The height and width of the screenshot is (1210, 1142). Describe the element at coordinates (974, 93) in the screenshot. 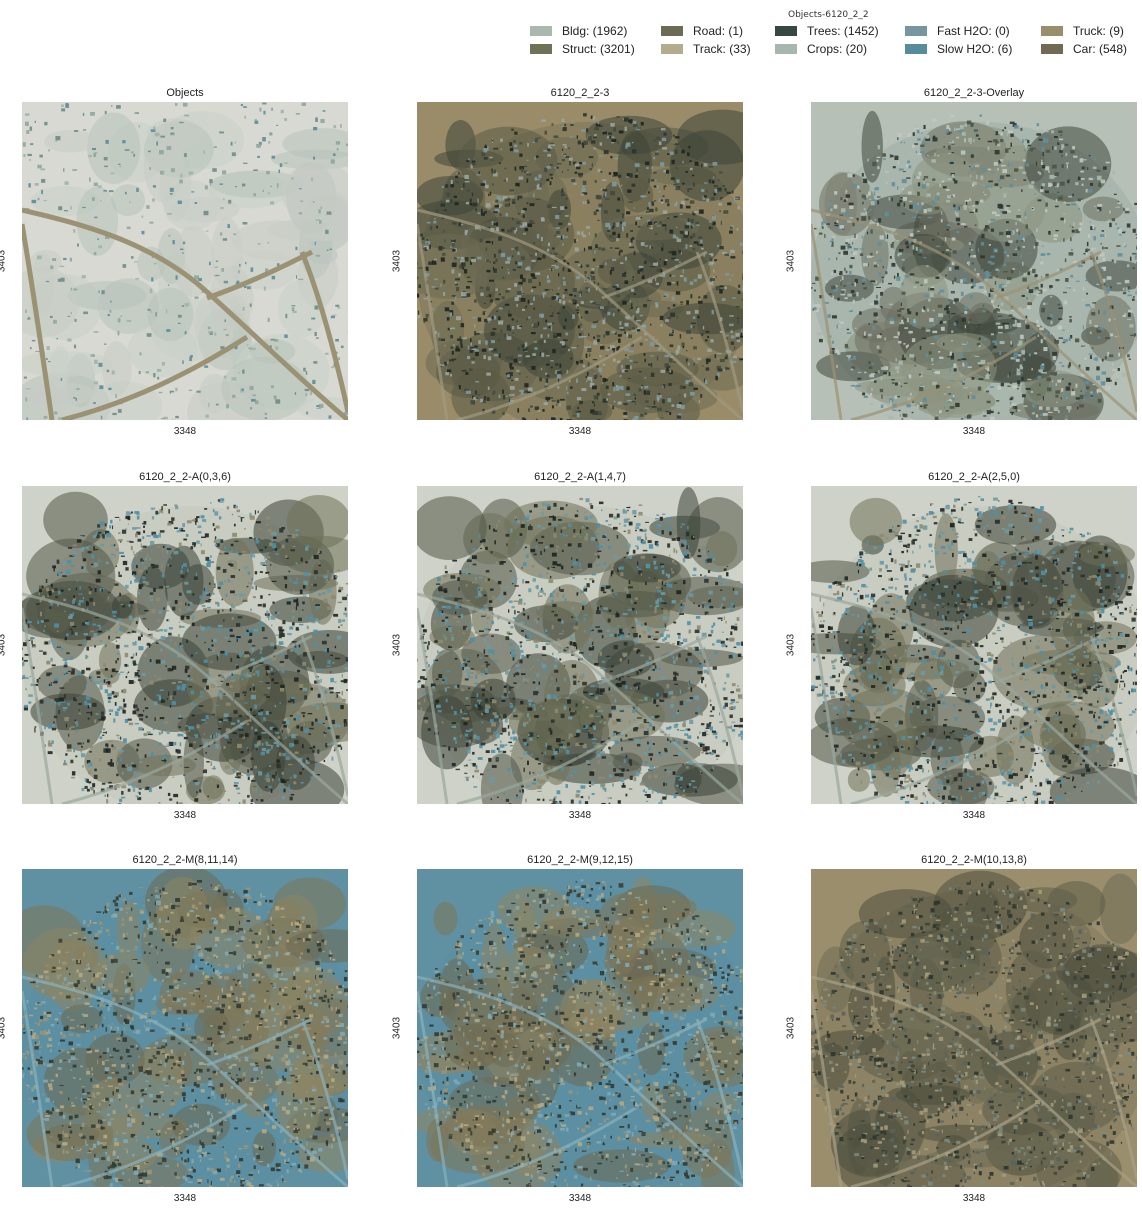

I see `panel-title: 6120_2_2-3-Overlay` at that location.